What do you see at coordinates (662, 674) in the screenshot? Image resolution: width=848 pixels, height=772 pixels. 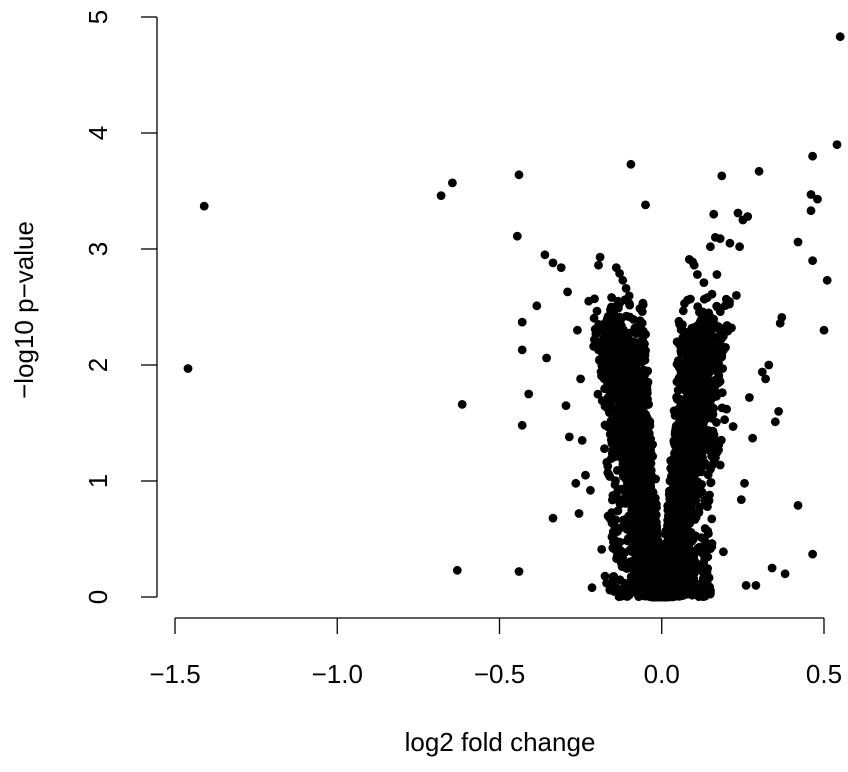 I see `x-tick-label: 0.0` at bounding box center [662, 674].